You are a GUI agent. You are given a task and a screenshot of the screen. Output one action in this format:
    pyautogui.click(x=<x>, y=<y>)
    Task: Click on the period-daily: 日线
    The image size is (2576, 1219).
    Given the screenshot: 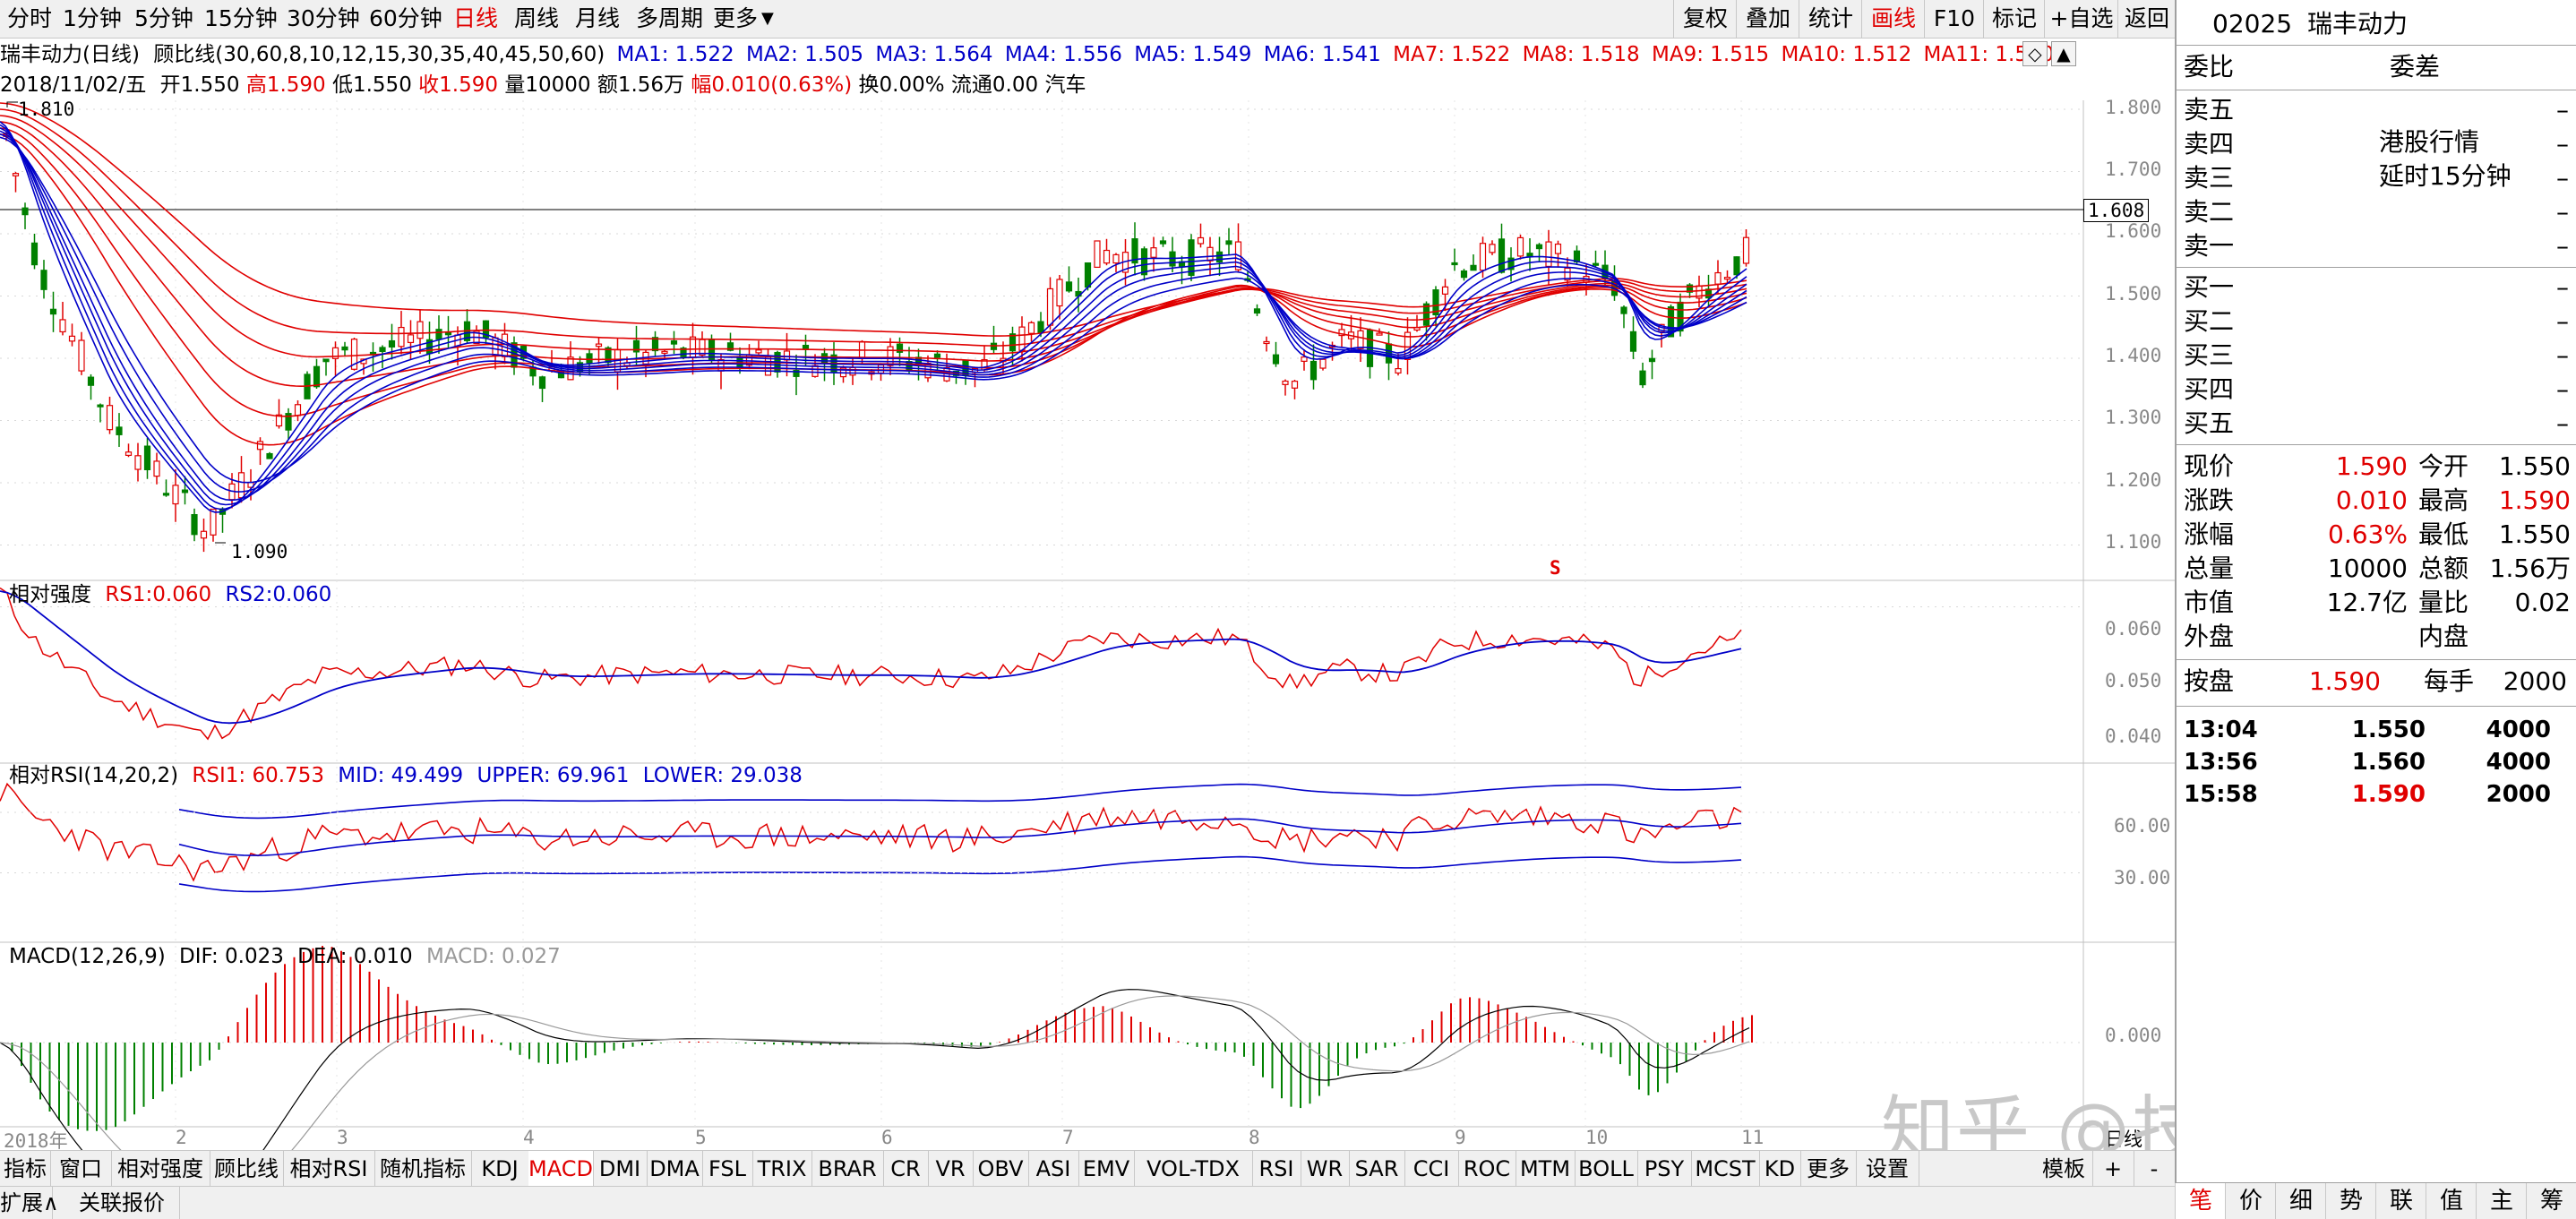 What is the action you would take?
    pyautogui.click(x=476, y=18)
    